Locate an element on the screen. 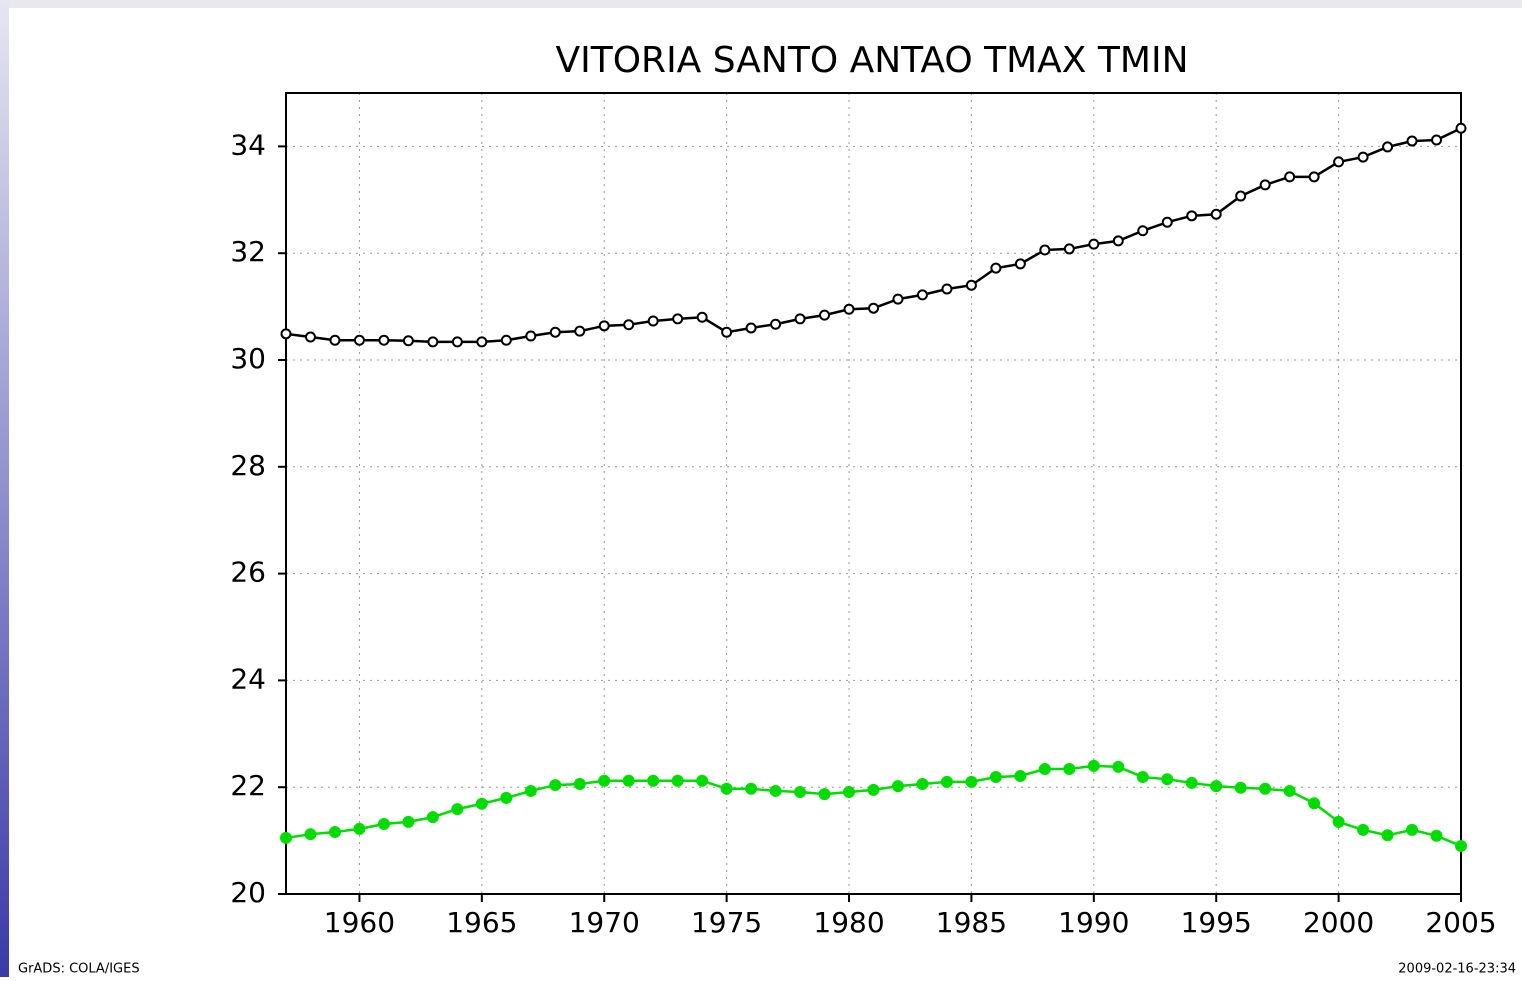 Image resolution: width=1522 pixels, height=981 pixels. y-tick-label: 22 is located at coordinates (248, 785).